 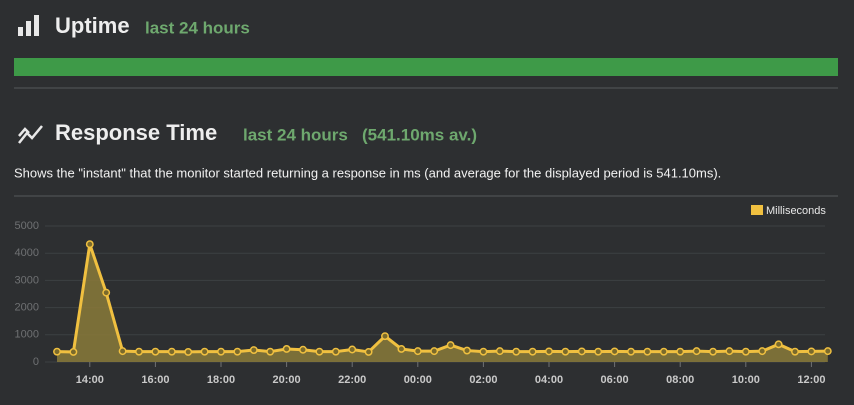 What do you see at coordinates (27, 253) in the screenshot?
I see `y-tick-label: 4000` at bounding box center [27, 253].